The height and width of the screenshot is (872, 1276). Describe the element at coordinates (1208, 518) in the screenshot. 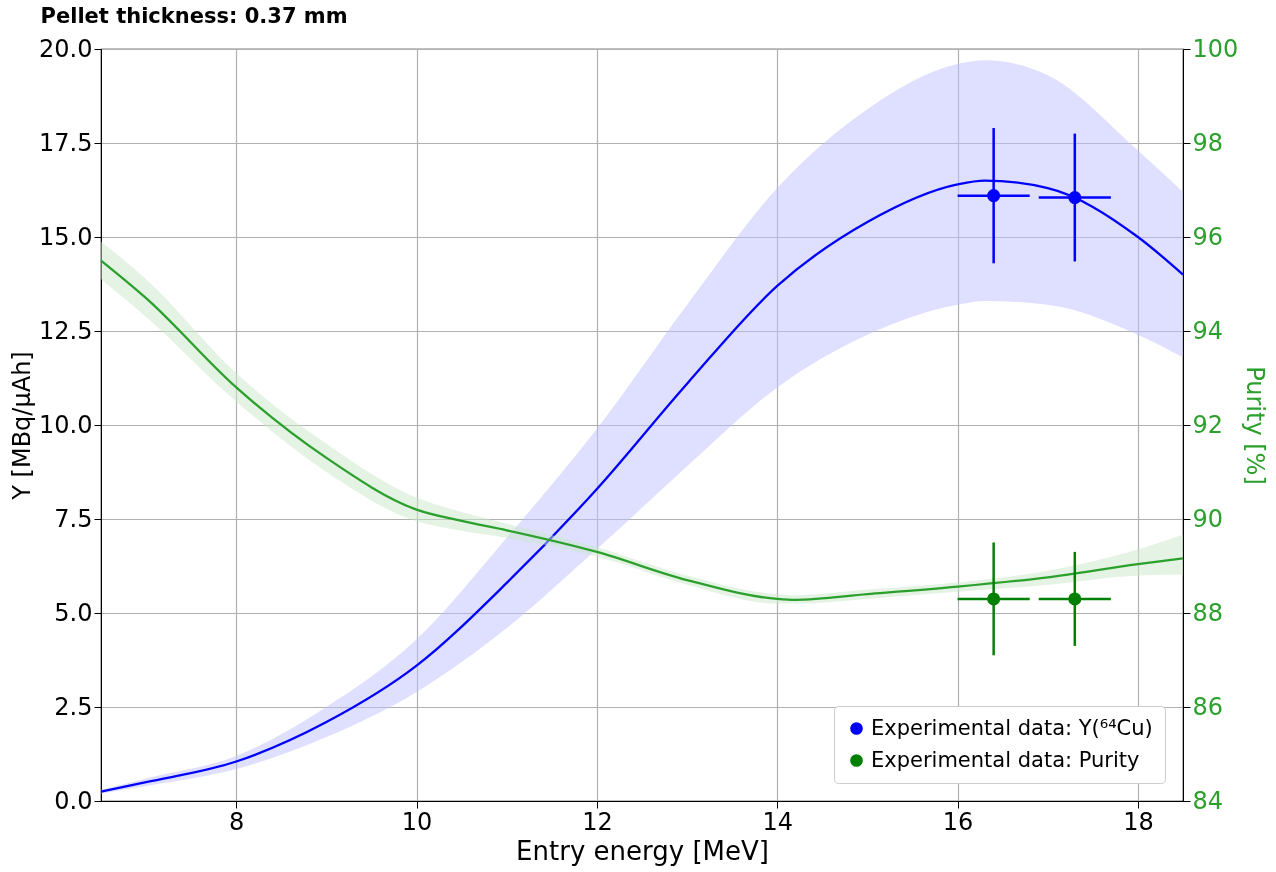

I see `y2-tick-label: 90` at that location.